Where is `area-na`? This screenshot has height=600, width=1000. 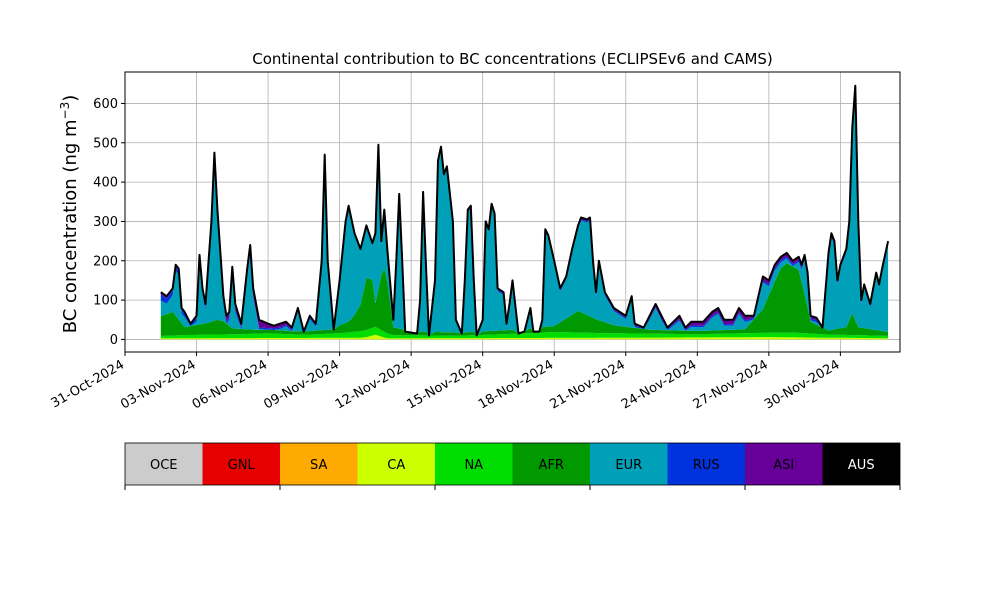 area-na is located at coordinates (524, 332).